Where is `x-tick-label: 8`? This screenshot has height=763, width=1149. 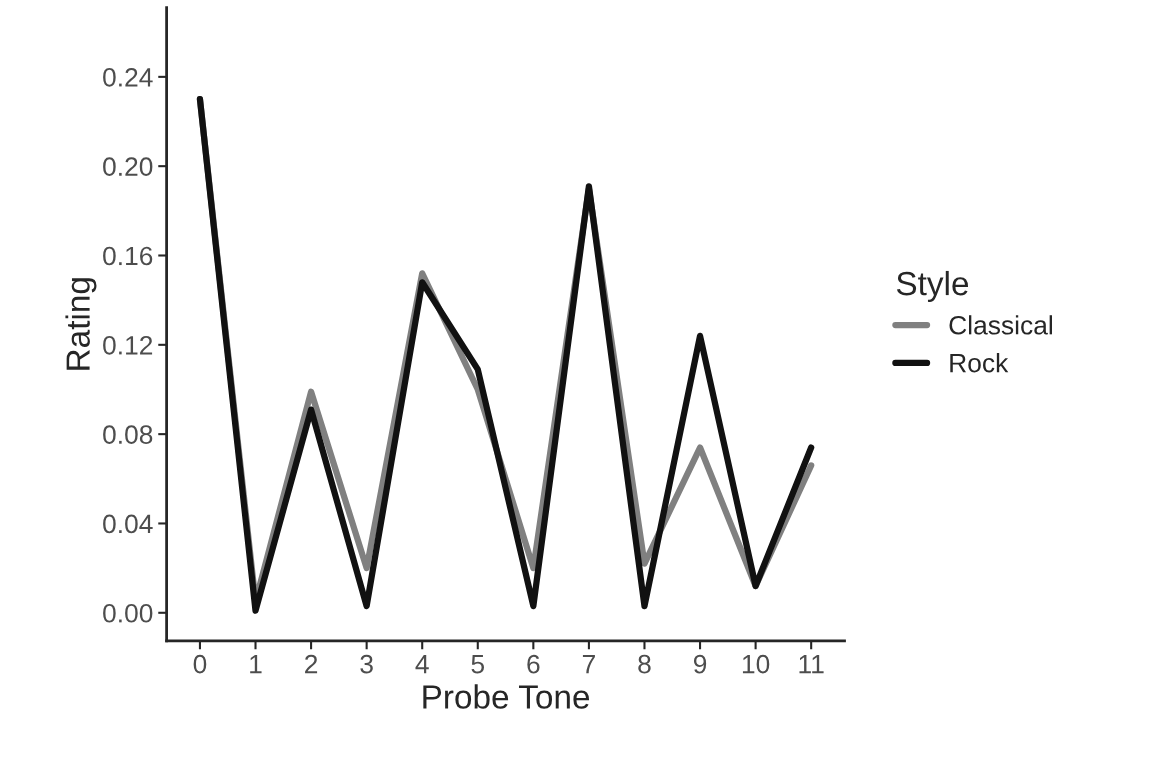
x-tick-label: 8 is located at coordinates (644, 664).